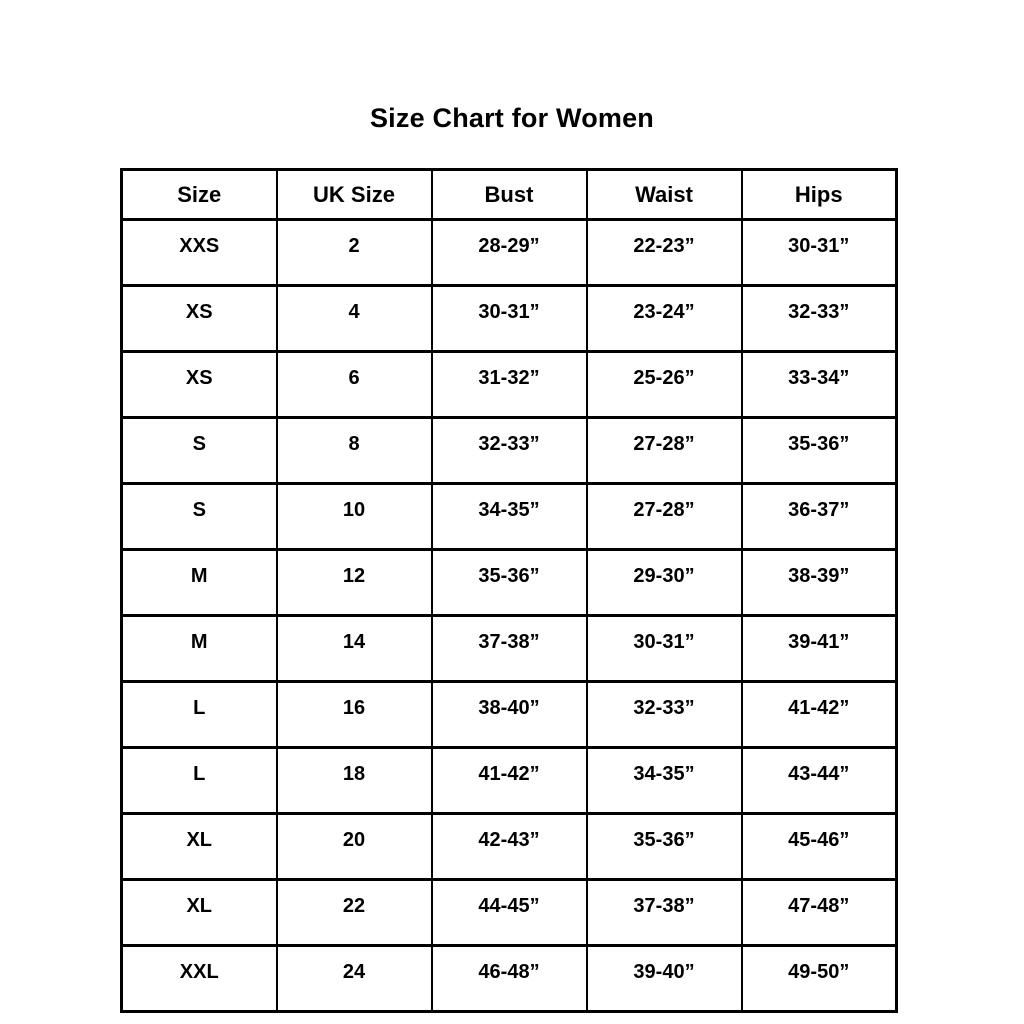 This screenshot has height=1024, width=1024. Describe the element at coordinates (354, 912) in the screenshot. I see `table-cell: 22` at that location.